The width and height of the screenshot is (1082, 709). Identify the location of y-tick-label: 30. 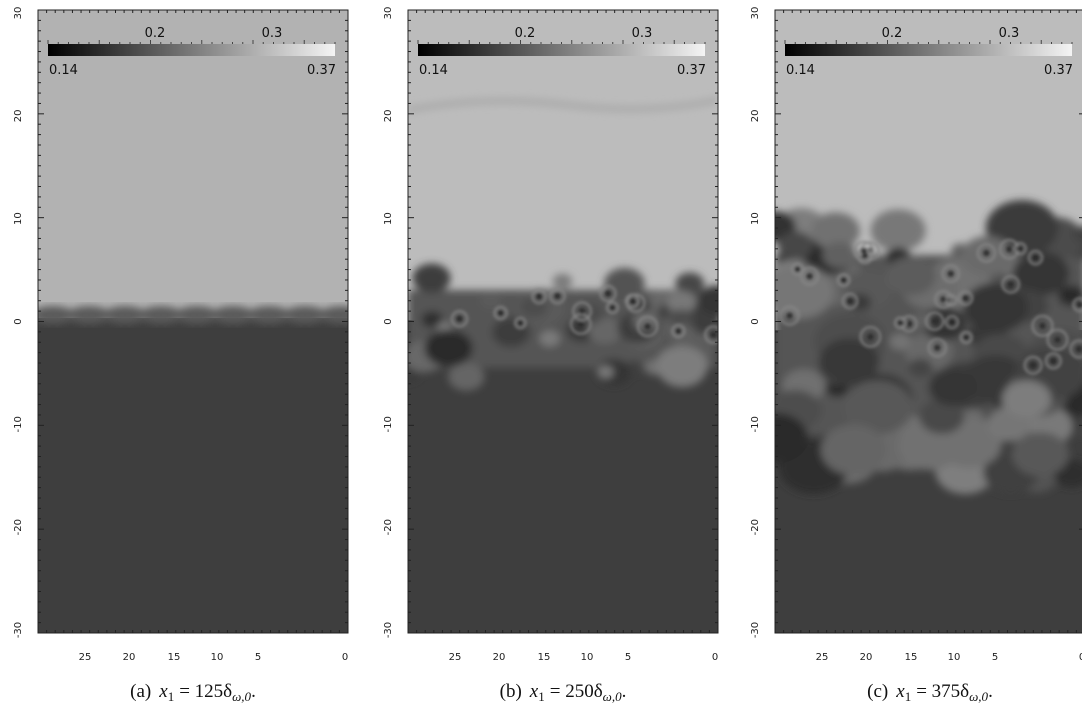
(18, 13).